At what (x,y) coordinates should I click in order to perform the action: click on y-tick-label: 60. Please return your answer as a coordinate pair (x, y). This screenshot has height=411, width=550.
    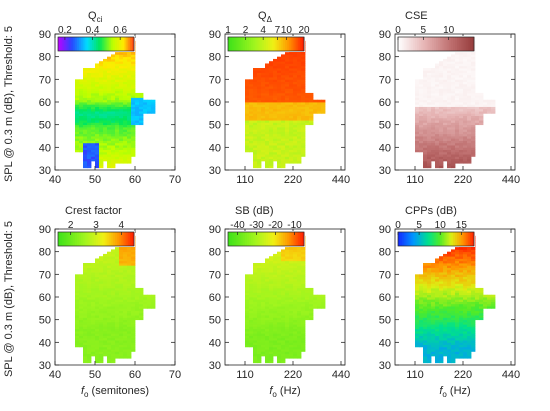
    Looking at the image, I should click on (215, 103).